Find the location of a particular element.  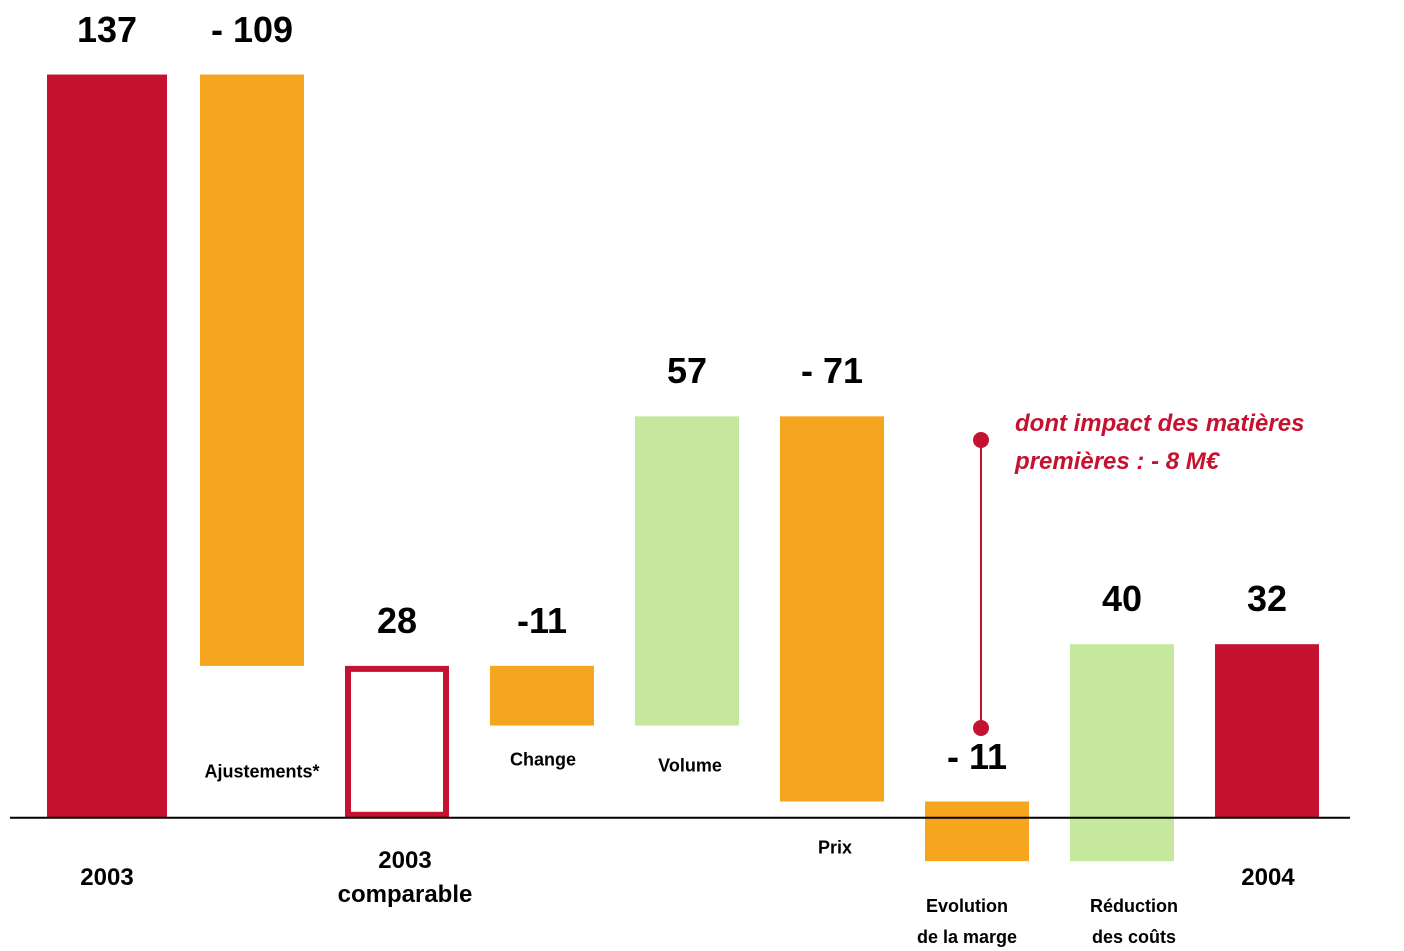

category-label: Volume is located at coordinates (690, 765).